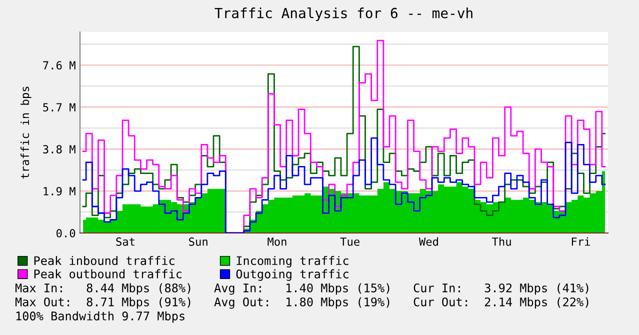 This screenshot has height=335, width=639. What do you see at coordinates (66, 233) in the screenshot?
I see `y-tick-label: 0.0` at bounding box center [66, 233].